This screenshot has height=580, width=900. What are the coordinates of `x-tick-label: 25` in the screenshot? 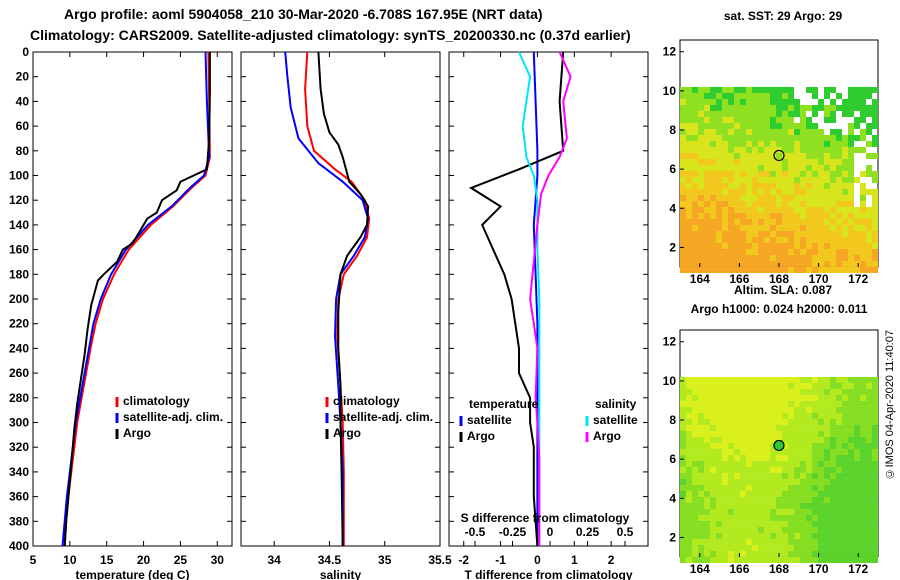 It's located at (181, 560).